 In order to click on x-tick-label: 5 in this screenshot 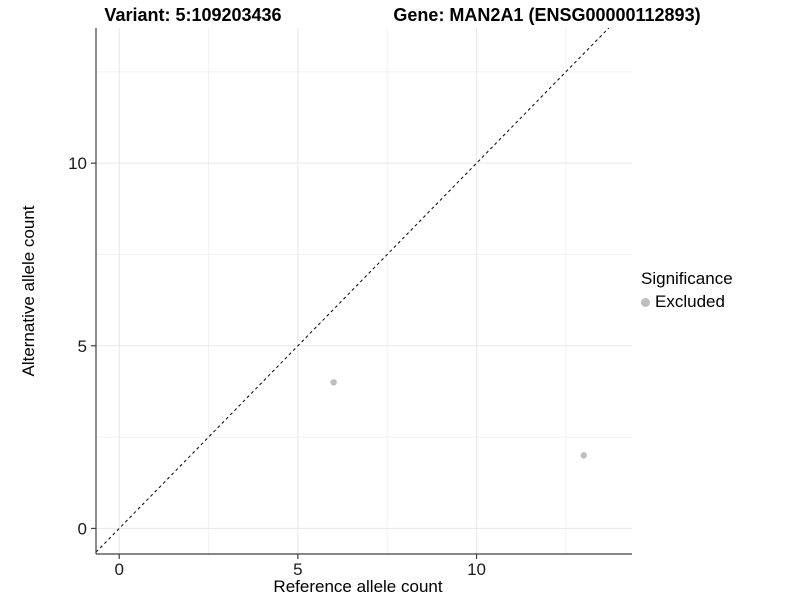, I will do `click(297, 569)`.